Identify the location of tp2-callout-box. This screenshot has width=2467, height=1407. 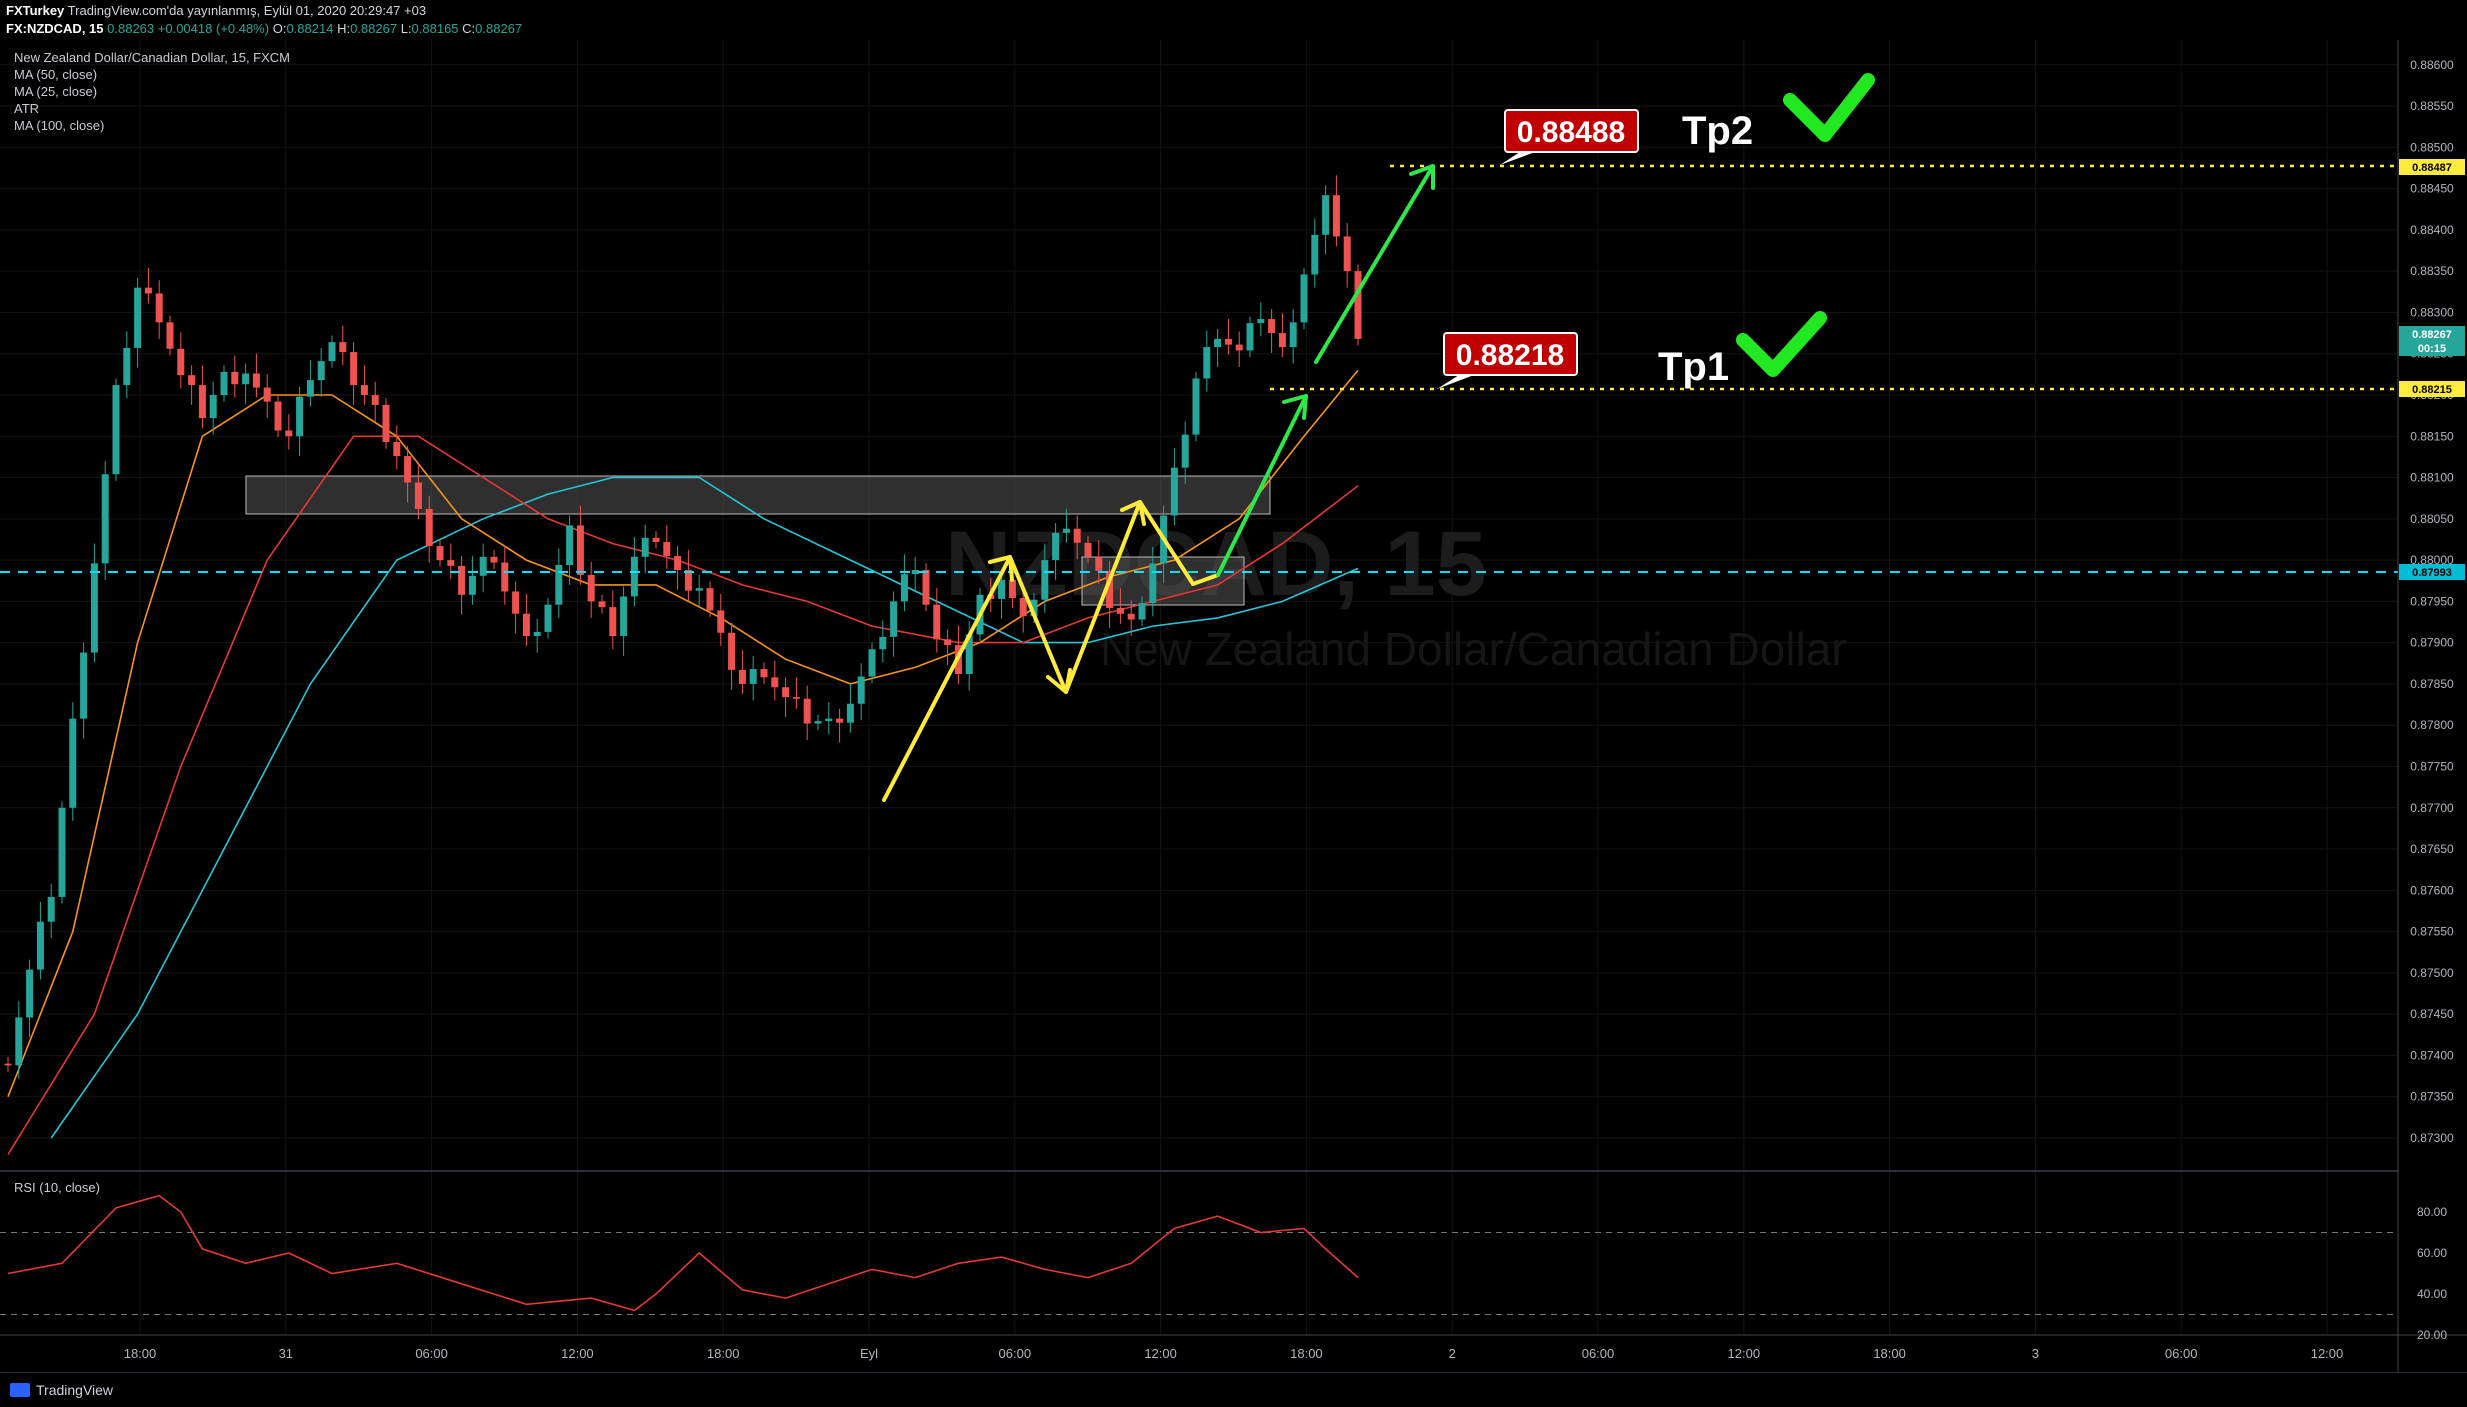
(1571, 131).